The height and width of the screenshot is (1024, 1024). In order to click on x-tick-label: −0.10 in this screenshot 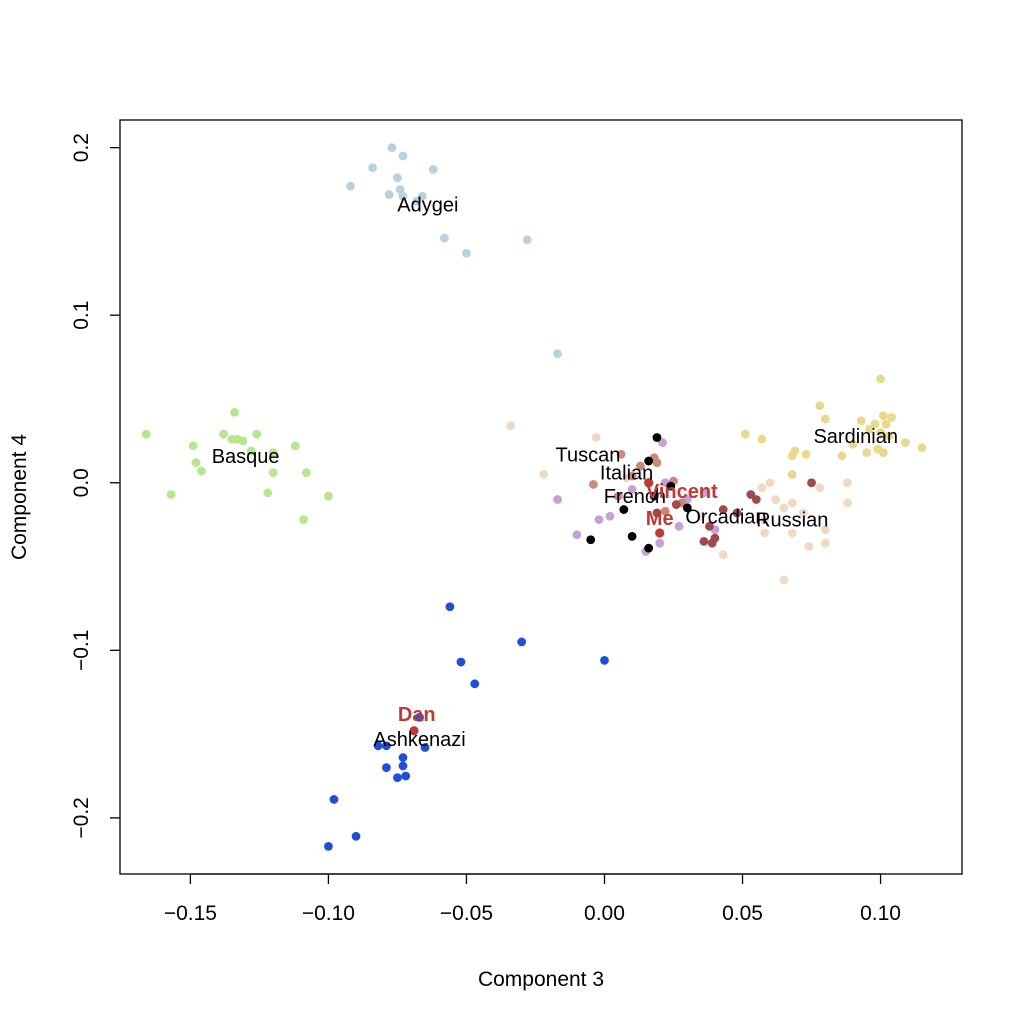, I will do `click(328, 913)`.